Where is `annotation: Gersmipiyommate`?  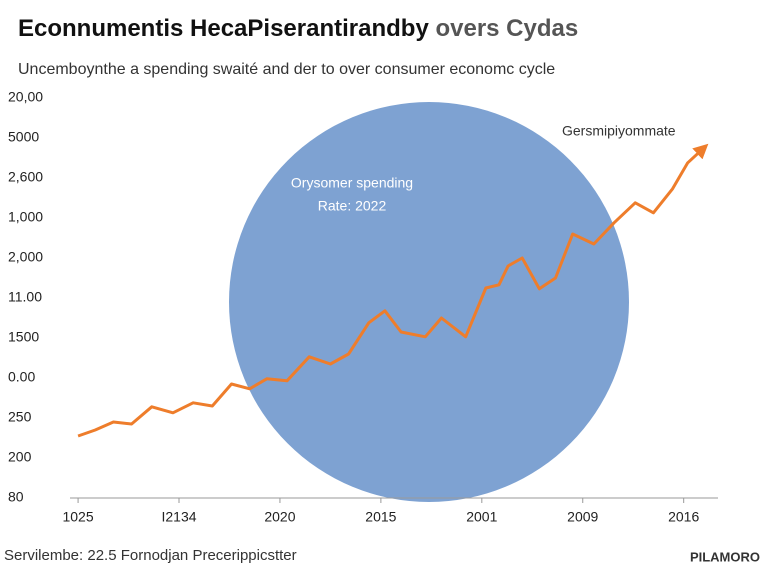 annotation: Gersmipiyommate is located at coordinates (619, 131).